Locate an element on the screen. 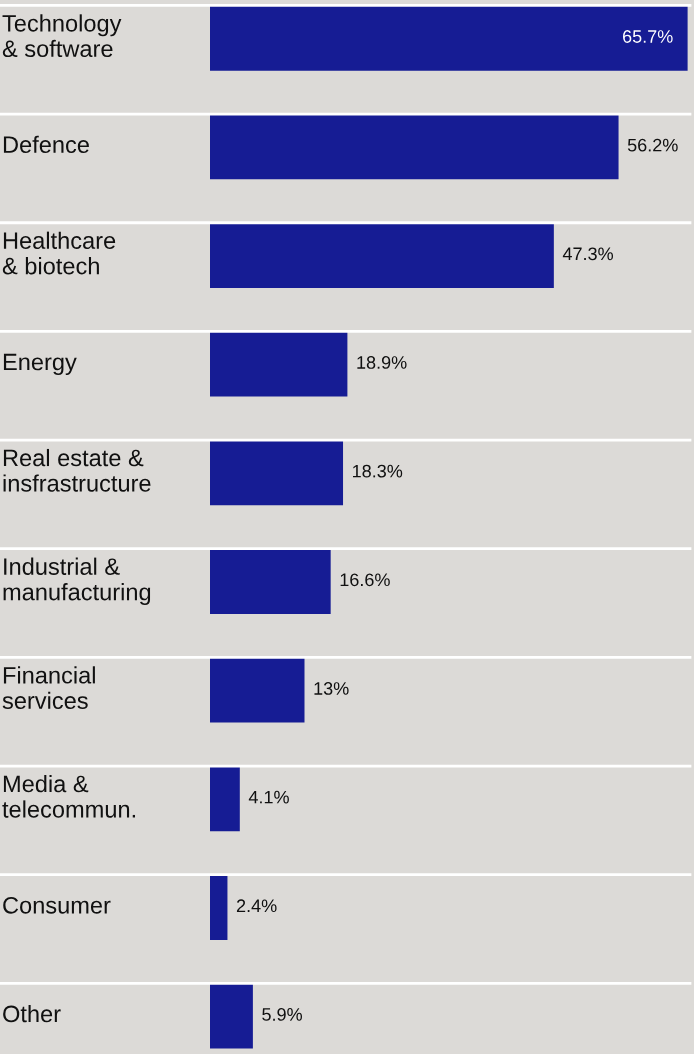 The image size is (694, 1054). data-label: 65.7% is located at coordinates (648, 36).